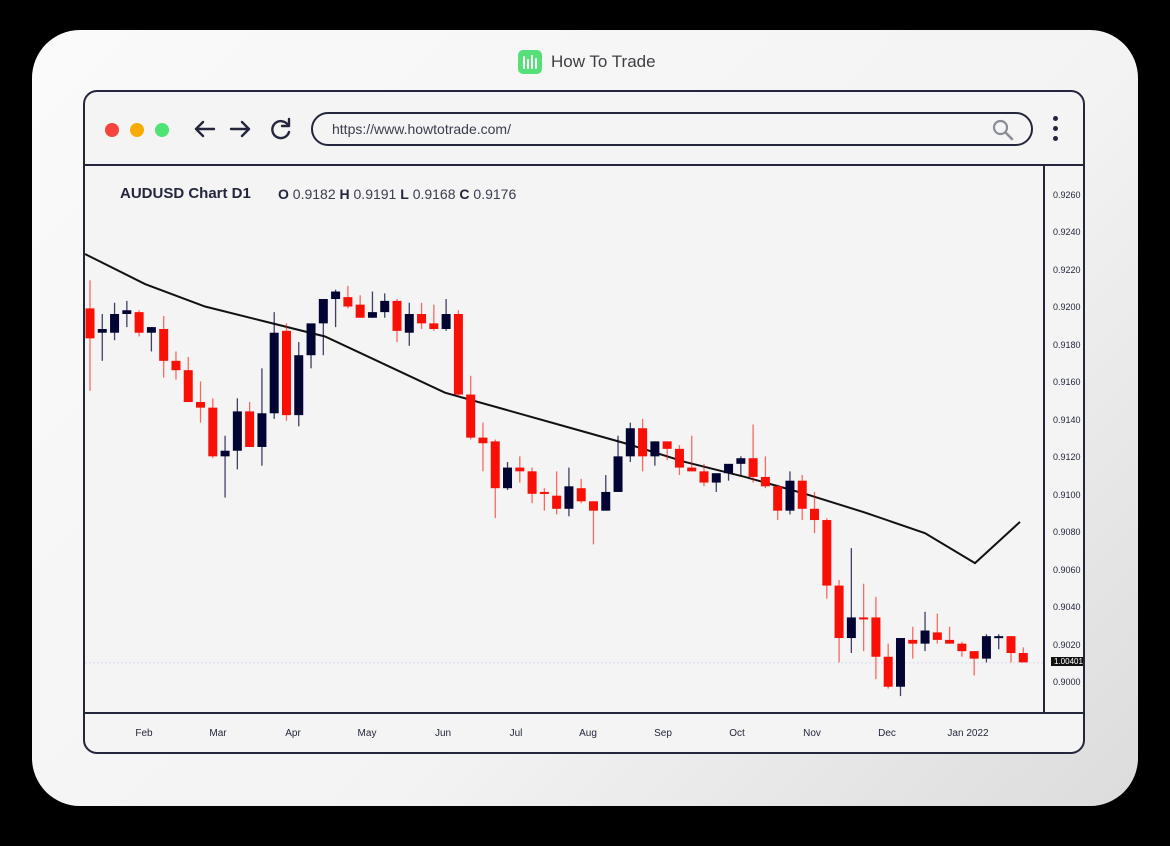  Describe the element at coordinates (1067, 232) in the screenshot. I see `price-tick-label: 0.9240` at that location.